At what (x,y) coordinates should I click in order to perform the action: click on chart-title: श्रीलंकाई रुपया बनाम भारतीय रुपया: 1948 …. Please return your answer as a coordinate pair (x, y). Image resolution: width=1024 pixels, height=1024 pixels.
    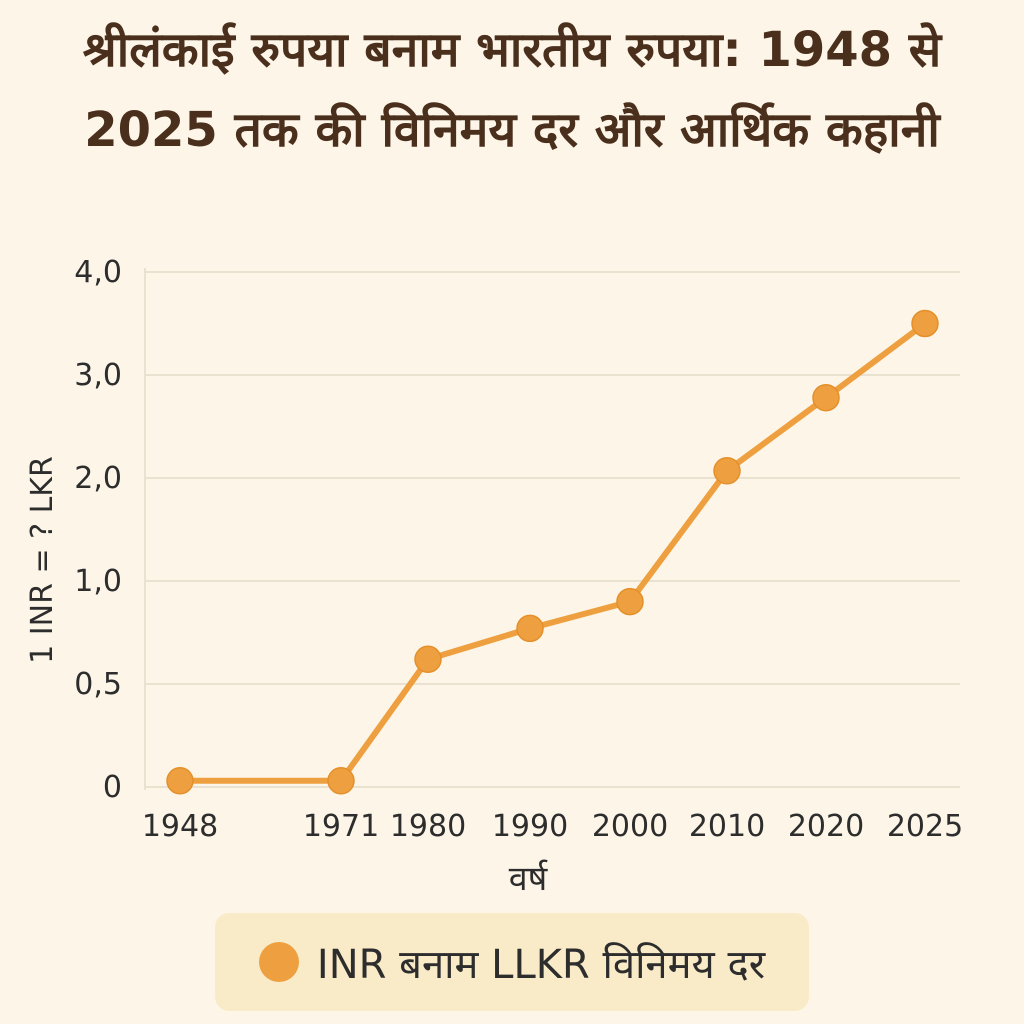
    Looking at the image, I should click on (512, 90).